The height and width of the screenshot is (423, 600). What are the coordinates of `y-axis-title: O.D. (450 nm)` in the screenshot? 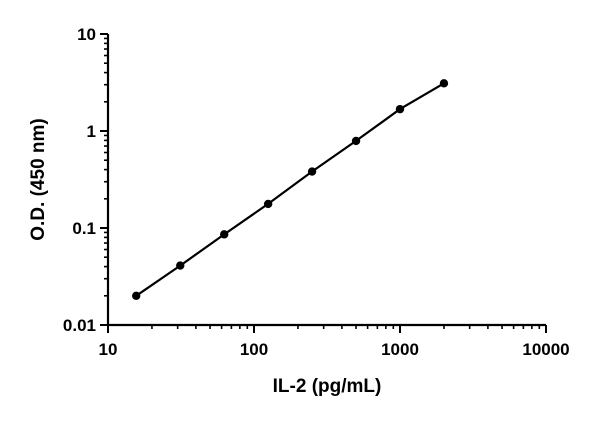 It's located at (38, 179).